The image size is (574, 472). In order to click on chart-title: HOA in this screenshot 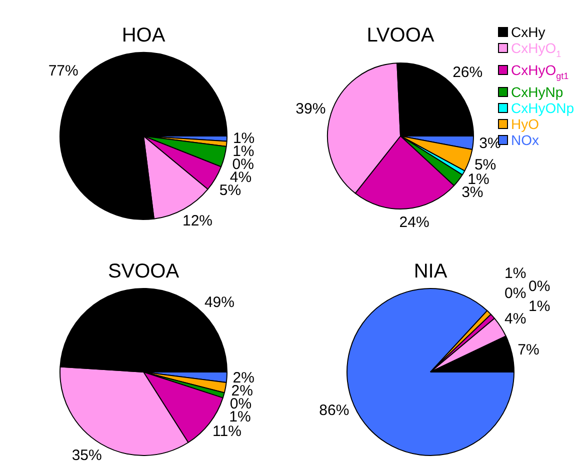, I will do `click(144, 35)`.